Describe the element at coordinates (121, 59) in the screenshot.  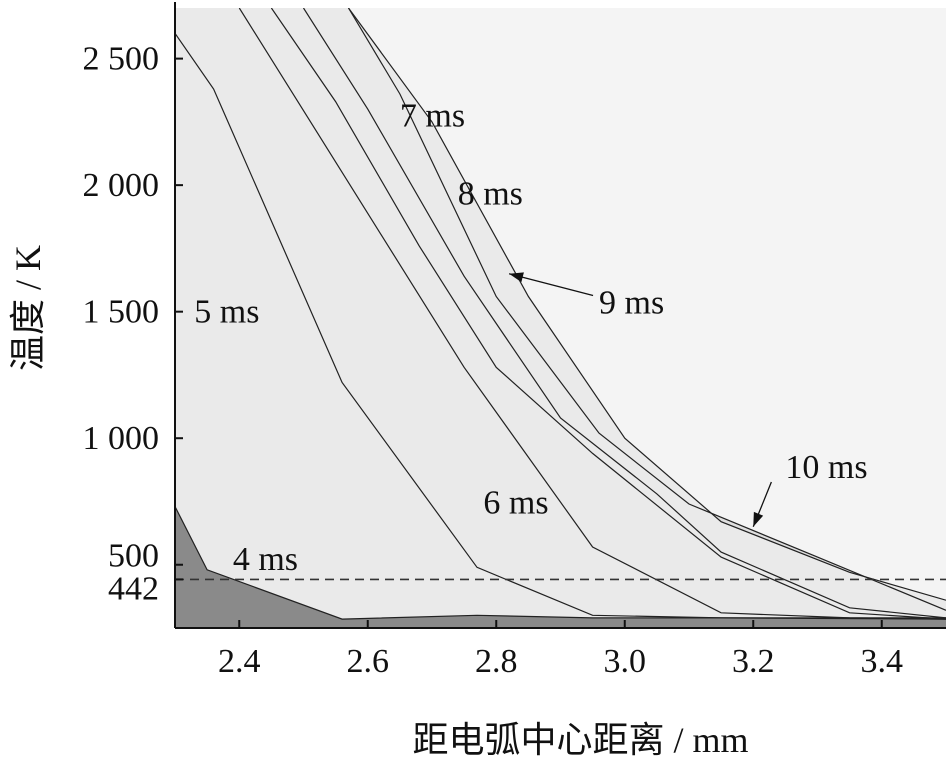
I see `y-tick-label: 2 500` at that location.